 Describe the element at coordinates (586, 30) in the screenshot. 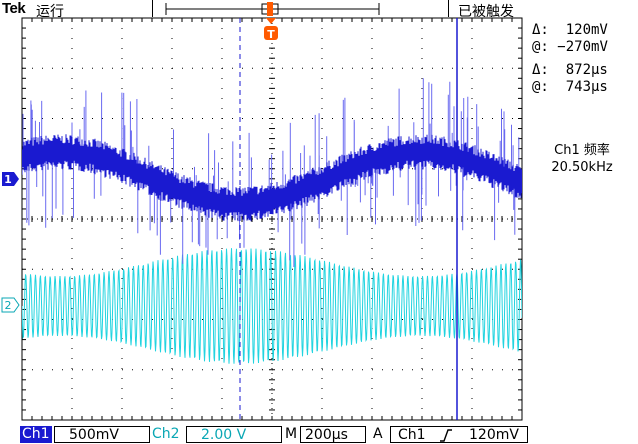

I see `amp-delta-value: 120mV` at that location.